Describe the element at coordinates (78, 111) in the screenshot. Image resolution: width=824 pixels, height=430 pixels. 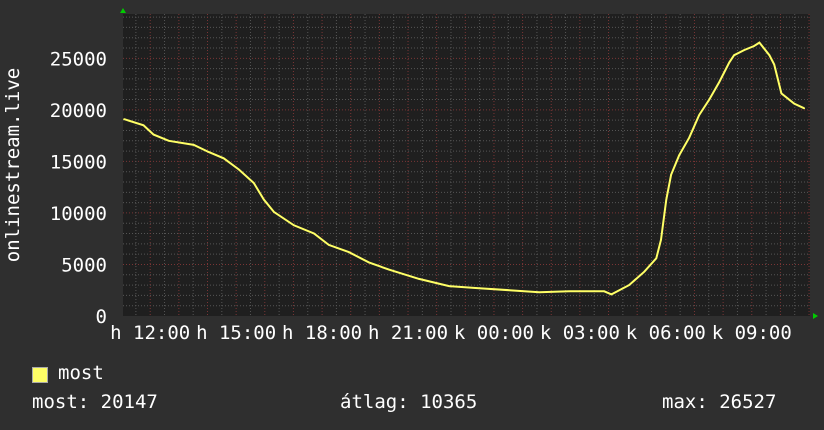
I see `y-tick-label: 20000` at that location.